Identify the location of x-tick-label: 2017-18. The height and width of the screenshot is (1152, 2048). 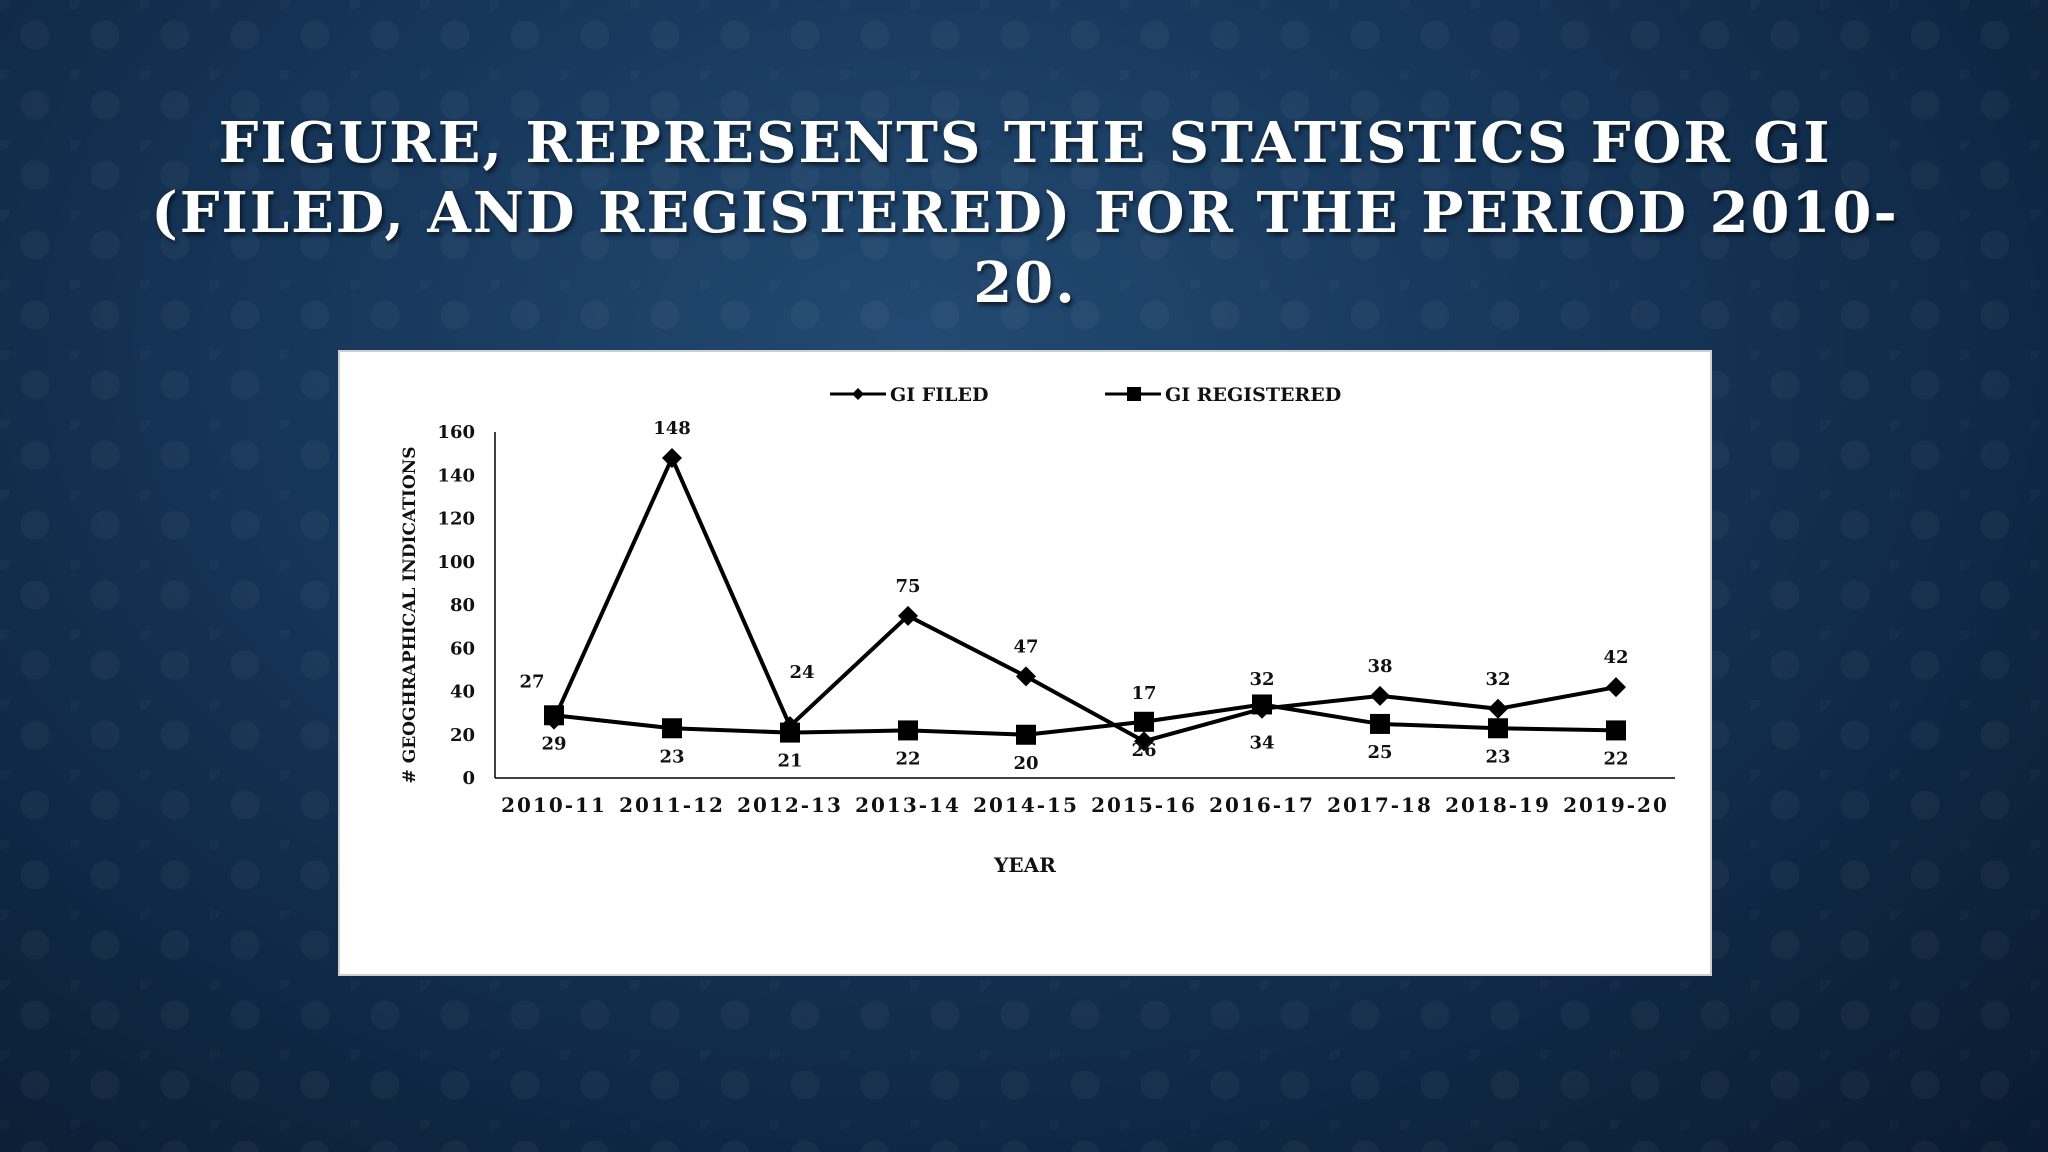
(1380, 805).